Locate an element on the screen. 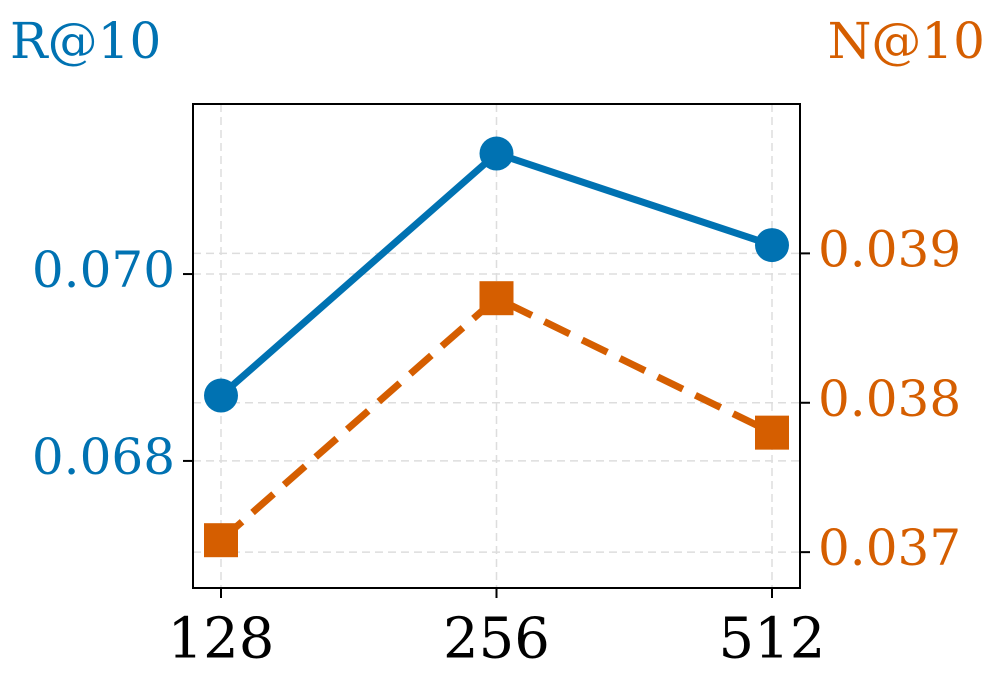 This screenshot has height=689, width=998. y2-tick-label: 0.037 is located at coordinates (889, 548).